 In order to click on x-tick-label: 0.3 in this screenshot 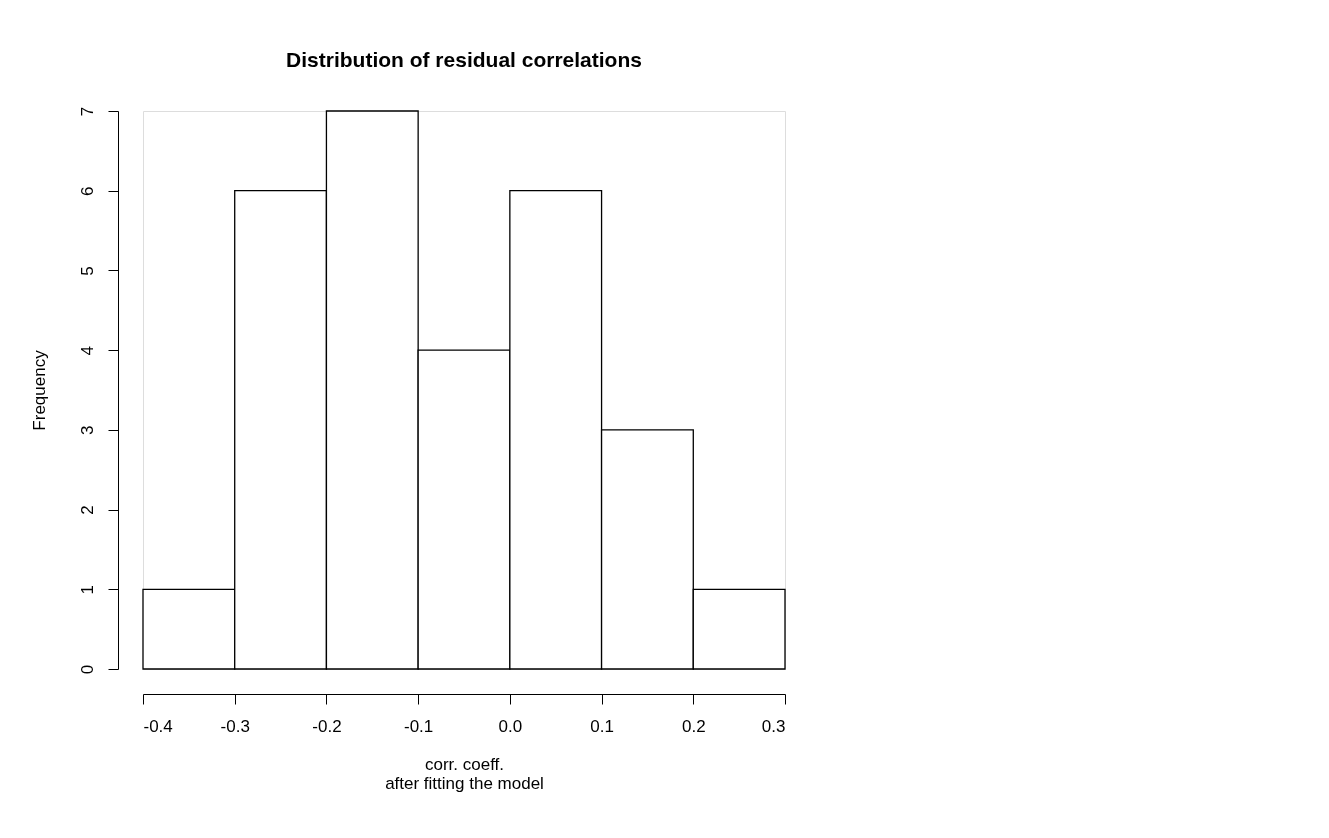, I will do `click(773, 726)`.